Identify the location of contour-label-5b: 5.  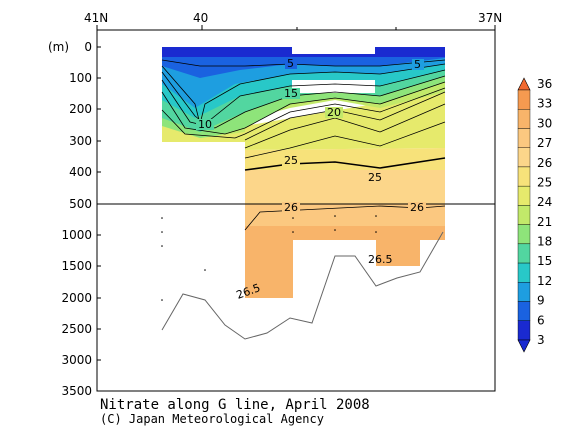
(417, 64).